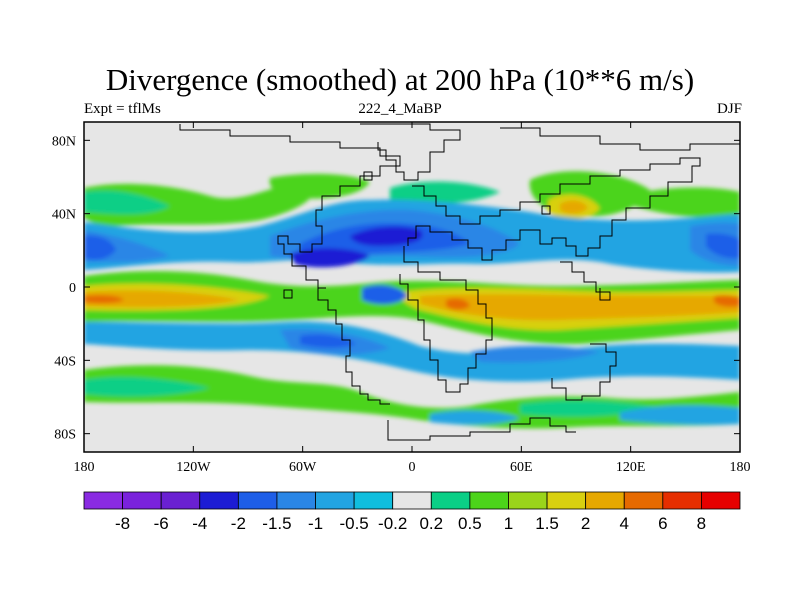  I want to click on field-asia-conv-dark, so click(386, 236).